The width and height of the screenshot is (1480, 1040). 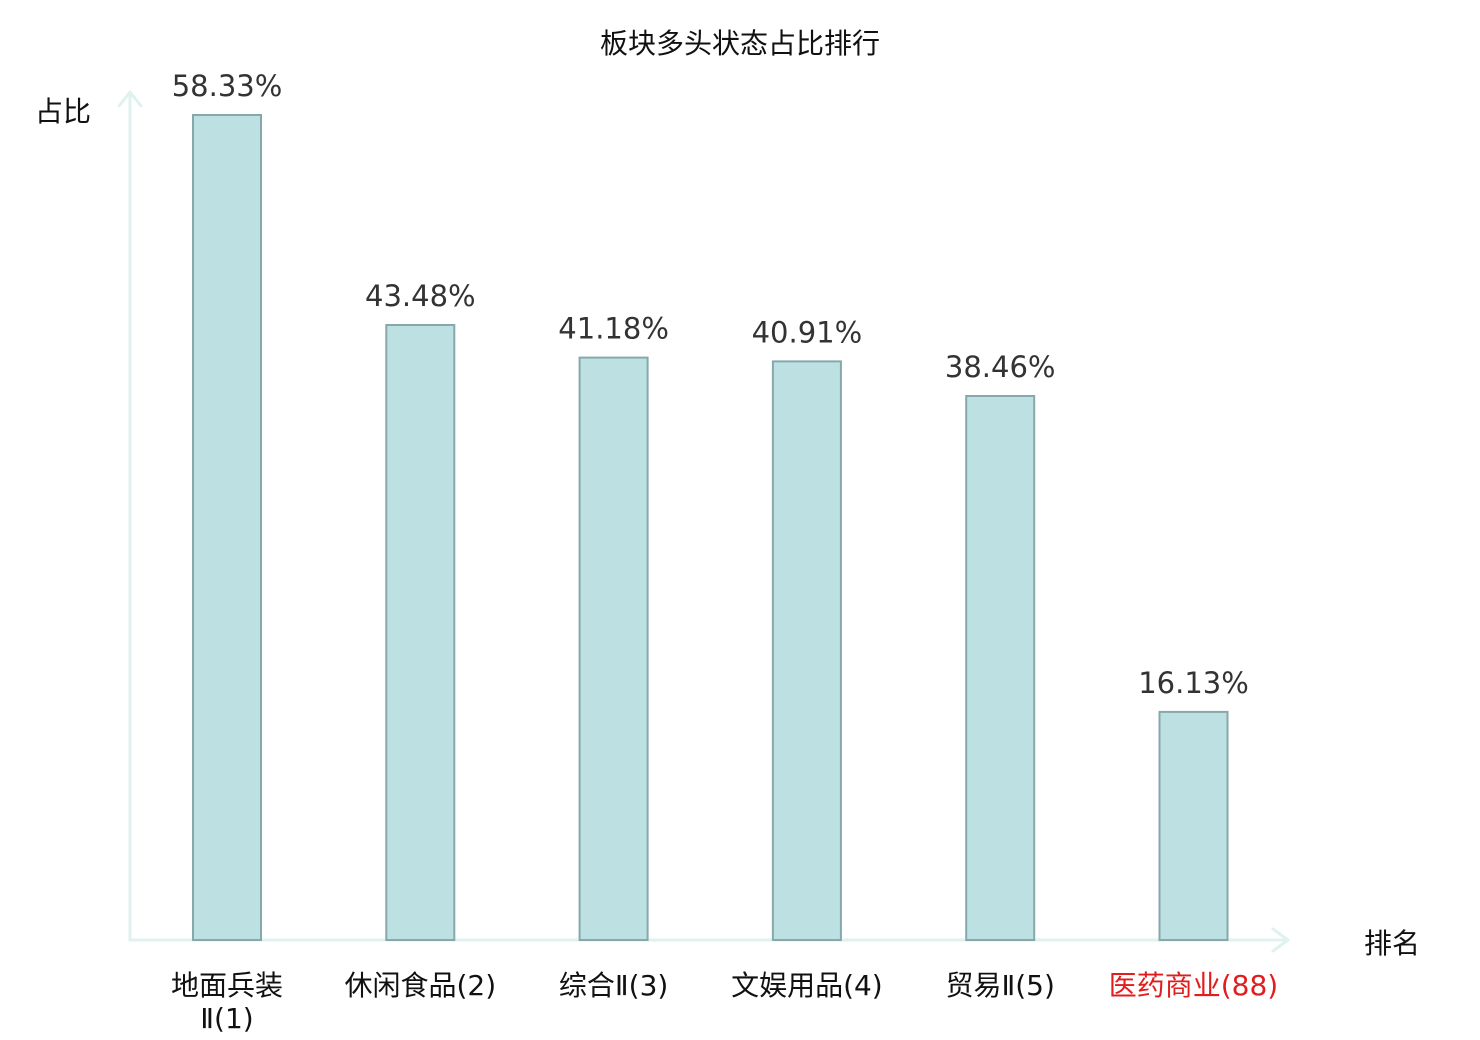 I want to click on x-tick-label-6: 医药商业(88), so click(x=1193, y=985).